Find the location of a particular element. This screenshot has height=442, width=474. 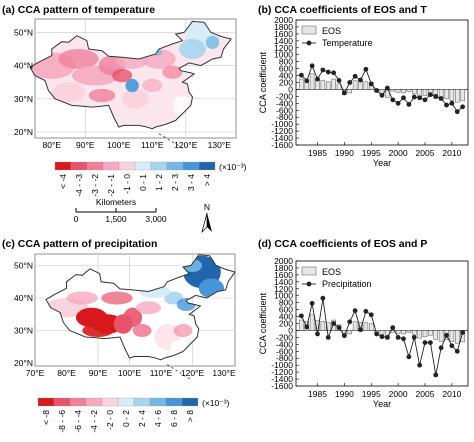

panel-a-title: (a) CCA pattern of temperature is located at coordinates (78, 10).